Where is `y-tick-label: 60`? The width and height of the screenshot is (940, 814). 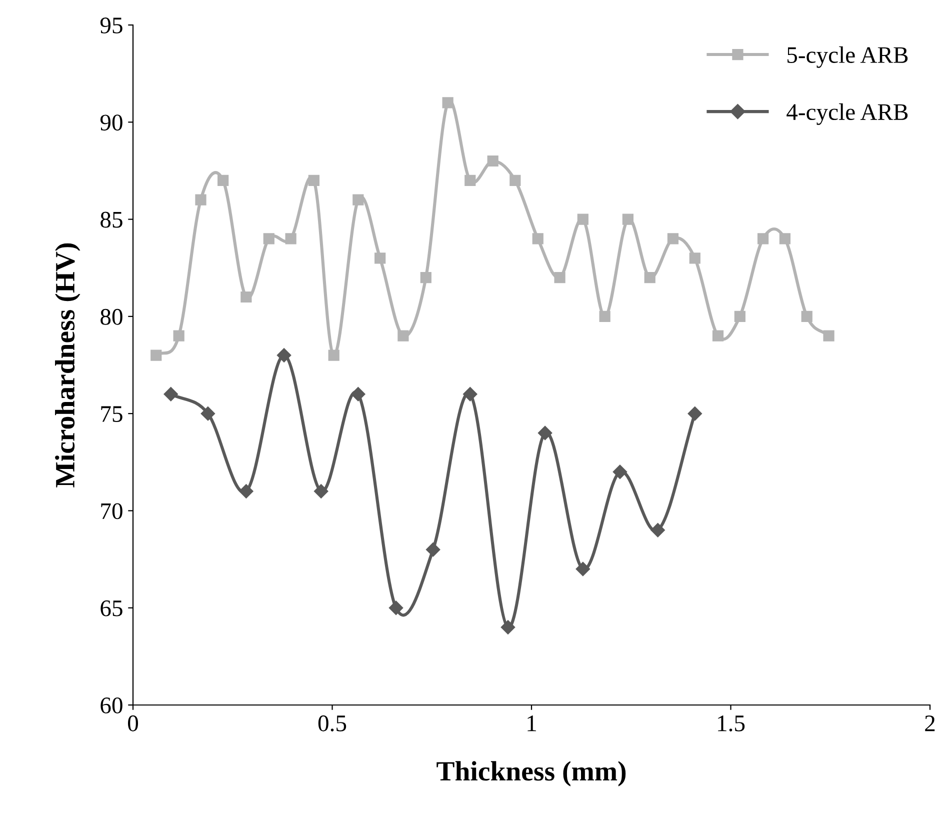 y-tick-label: 60 is located at coordinates (111, 705).